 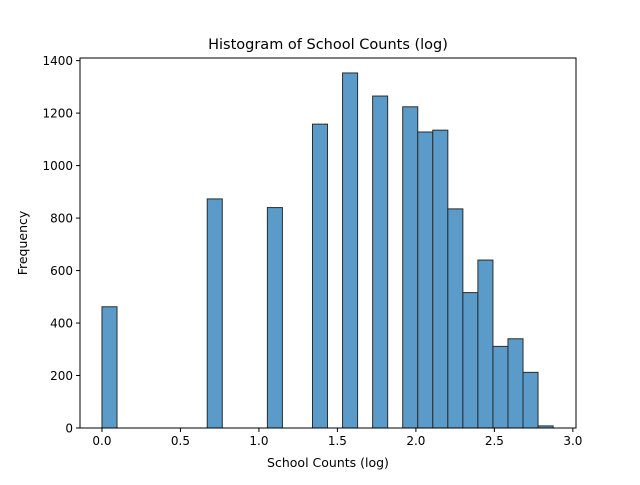 What do you see at coordinates (61, 219) in the screenshot?
I see `y-tick-label: 800` at bounding box center [61, 219].